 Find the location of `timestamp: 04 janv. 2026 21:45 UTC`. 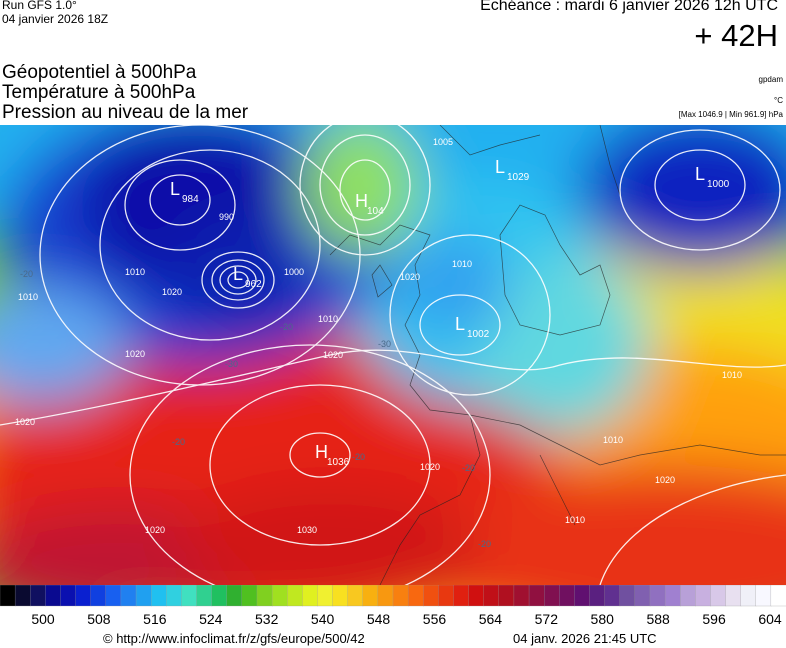

timestamp: 04 janv. 2026 21:45 UTC is located at coordinates (585, 638).